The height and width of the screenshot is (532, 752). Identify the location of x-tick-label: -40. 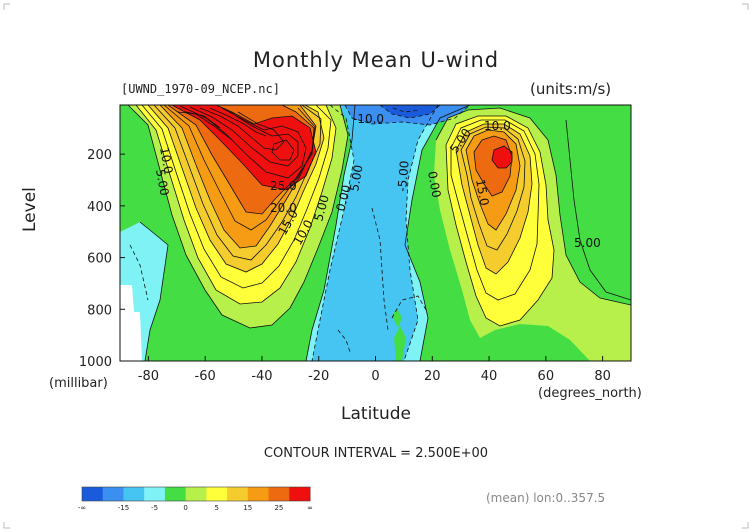
(261, 376).